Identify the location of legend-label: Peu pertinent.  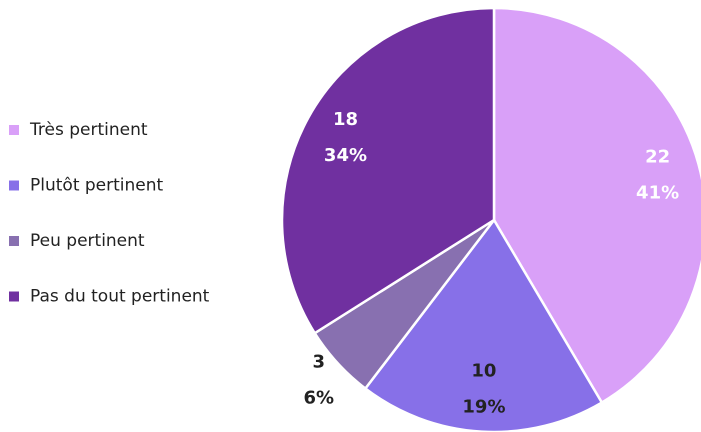
(87, 241).